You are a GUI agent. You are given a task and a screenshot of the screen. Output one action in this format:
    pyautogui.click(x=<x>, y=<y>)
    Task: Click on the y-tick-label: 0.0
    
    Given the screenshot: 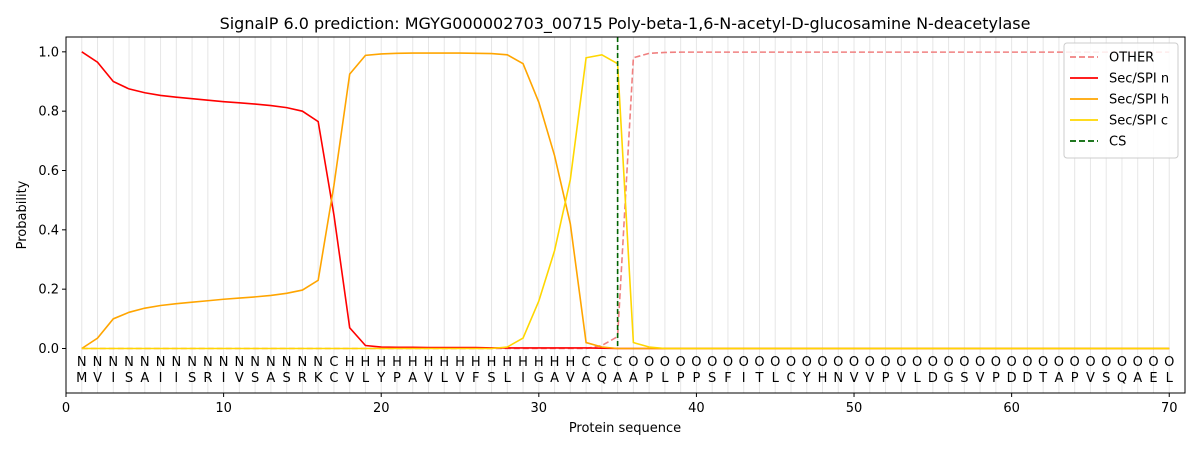 What is the action you would take?
    pyautogui.click(x=48, y=349)
    